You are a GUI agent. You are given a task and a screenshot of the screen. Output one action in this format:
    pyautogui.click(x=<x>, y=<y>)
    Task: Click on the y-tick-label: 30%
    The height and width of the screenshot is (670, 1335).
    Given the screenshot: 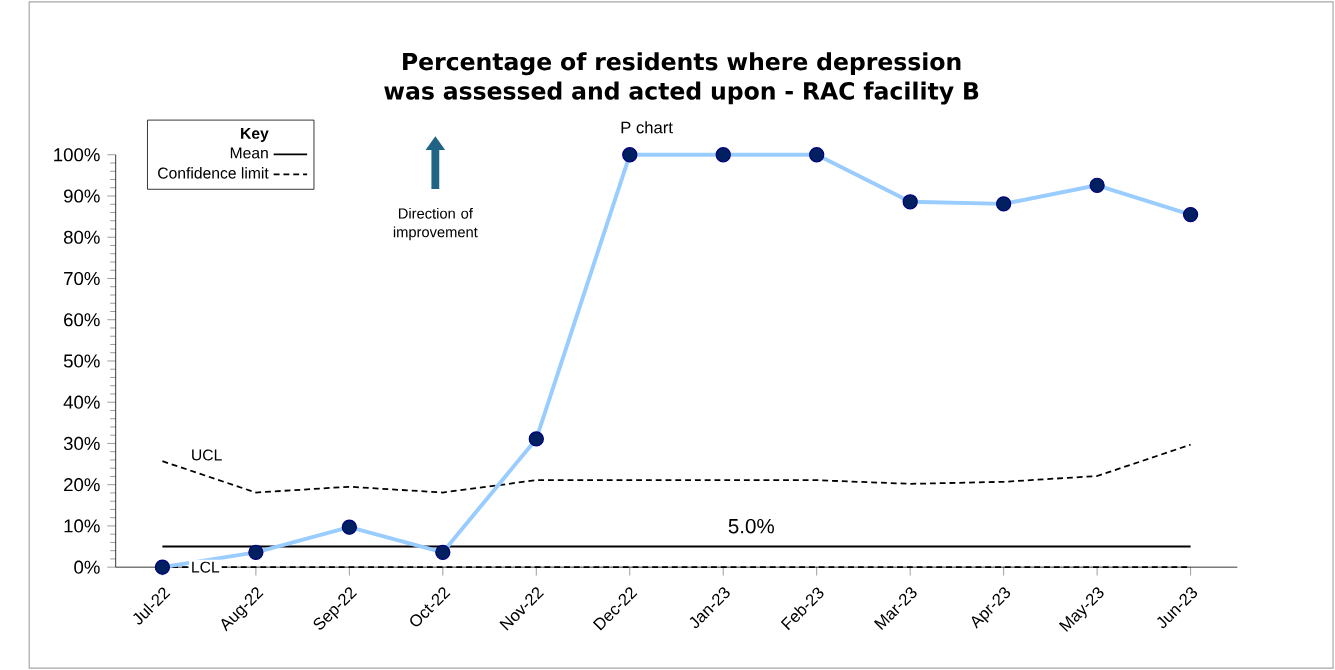 What is the action you would take?
    pyautogui.click(x=81, y=443)
    